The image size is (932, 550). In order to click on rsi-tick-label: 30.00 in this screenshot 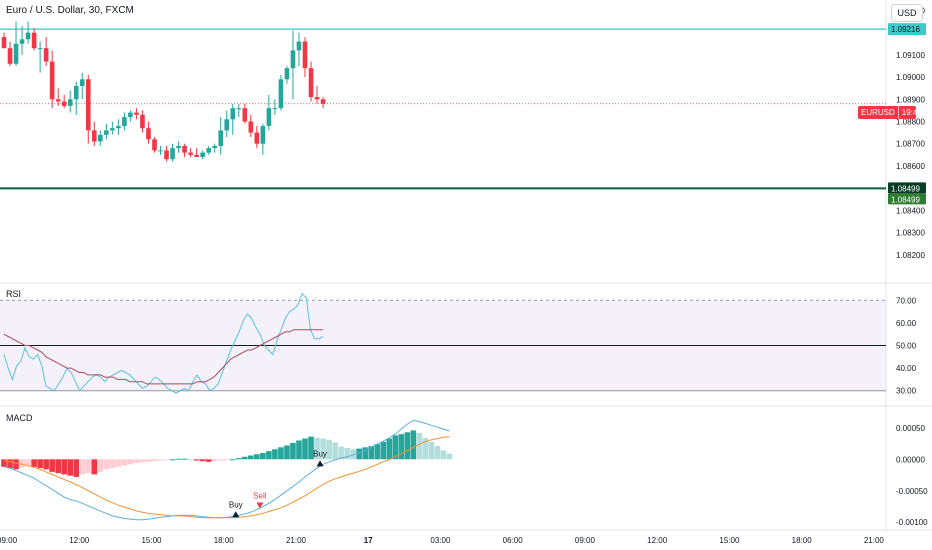, I will do `click(906, 391)`.